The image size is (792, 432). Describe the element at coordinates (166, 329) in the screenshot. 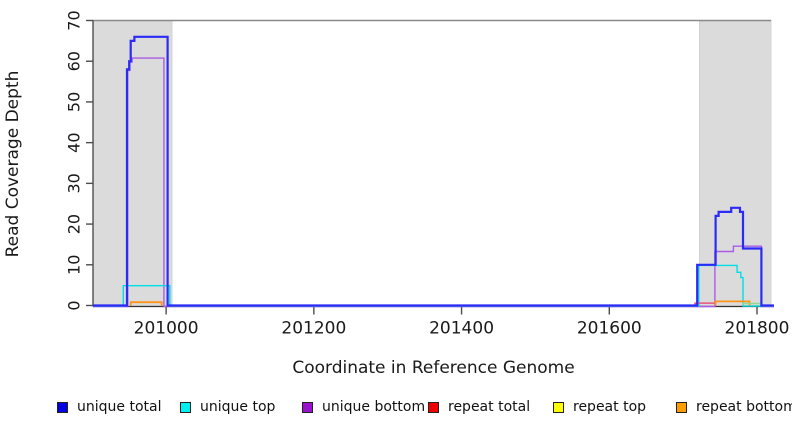

I see `x-tick-label: 201000` at that location.